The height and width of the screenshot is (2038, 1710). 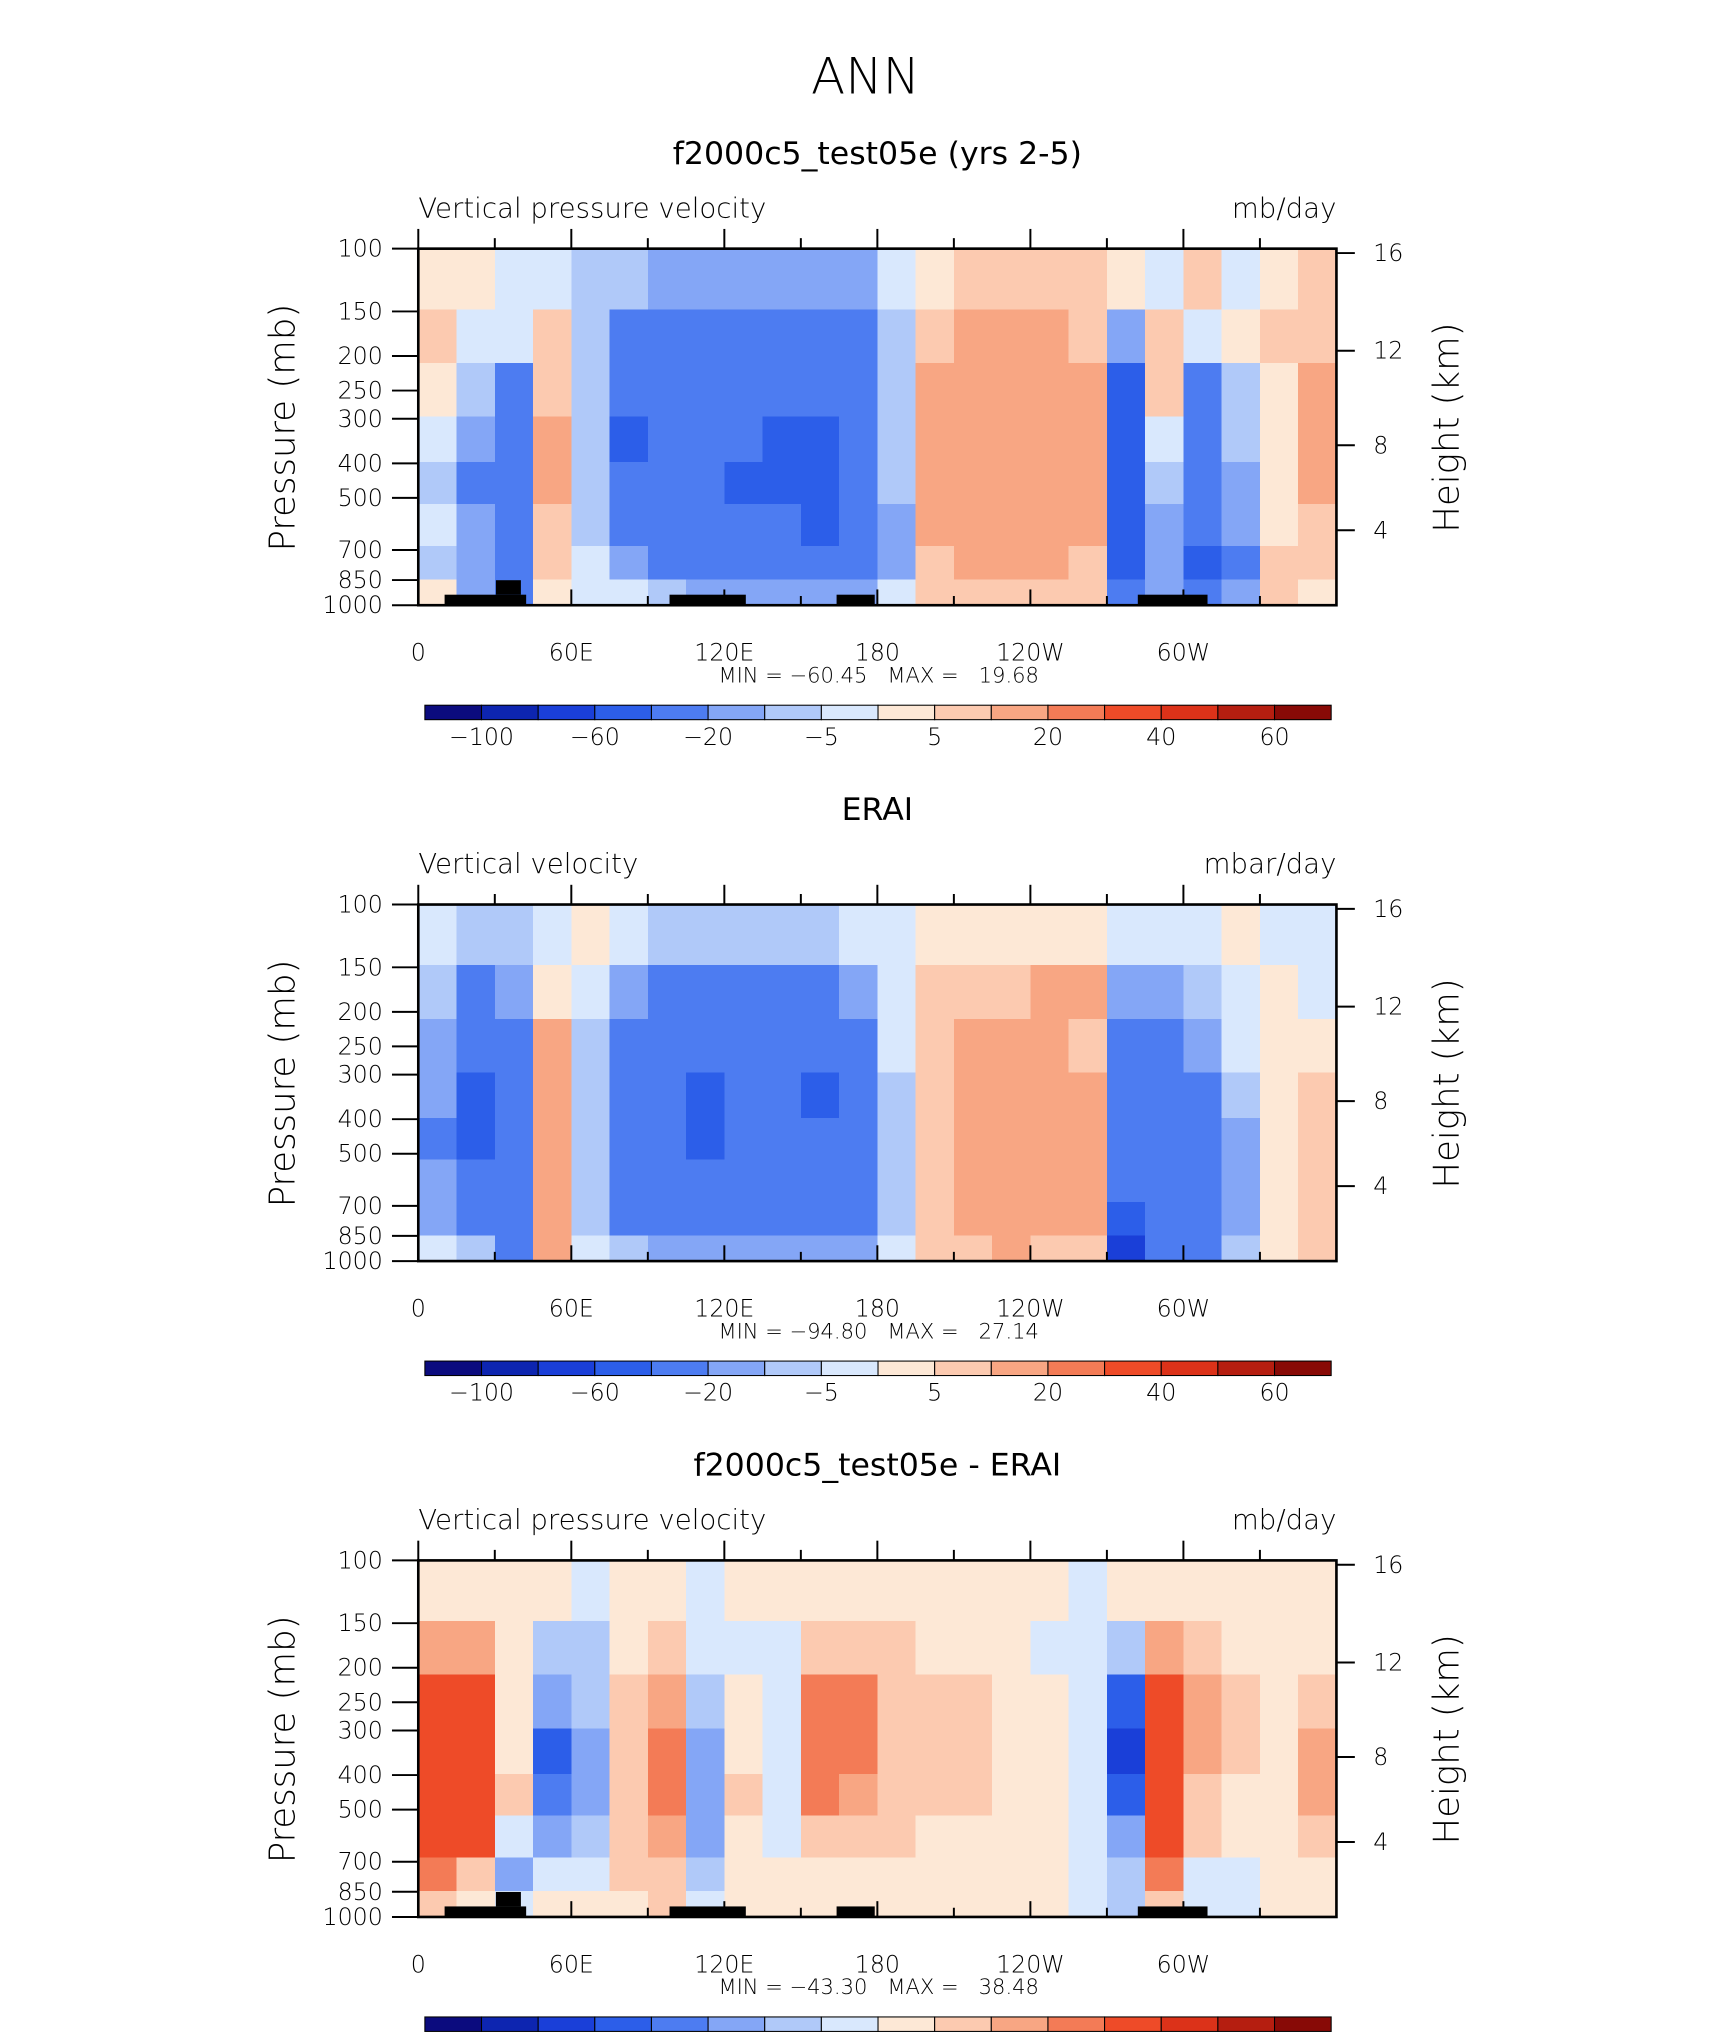 What do you see at coordinates (360, 1862) in the screenshot?
I see `y-tick-label: 700` at bounding box center [360, 1862].